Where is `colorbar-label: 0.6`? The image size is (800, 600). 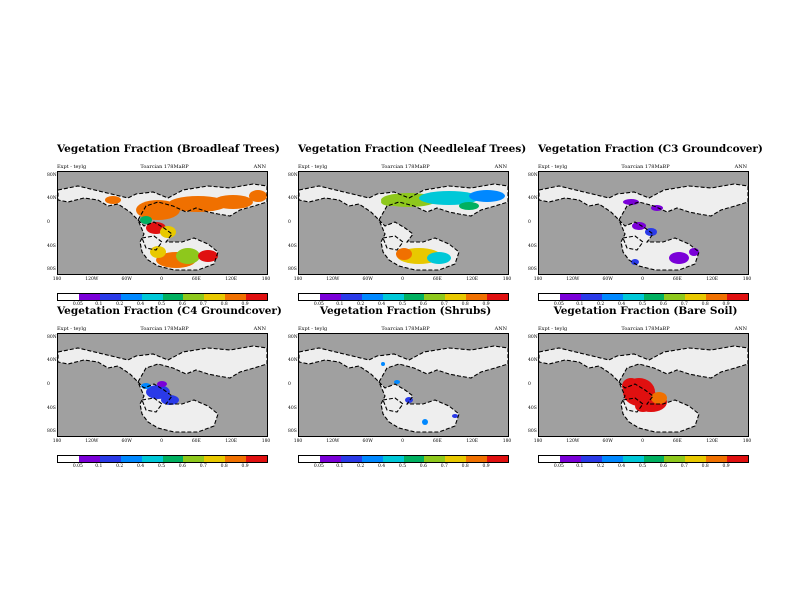
colorbar-label: 0.6 is located at coordinates (423, 466).